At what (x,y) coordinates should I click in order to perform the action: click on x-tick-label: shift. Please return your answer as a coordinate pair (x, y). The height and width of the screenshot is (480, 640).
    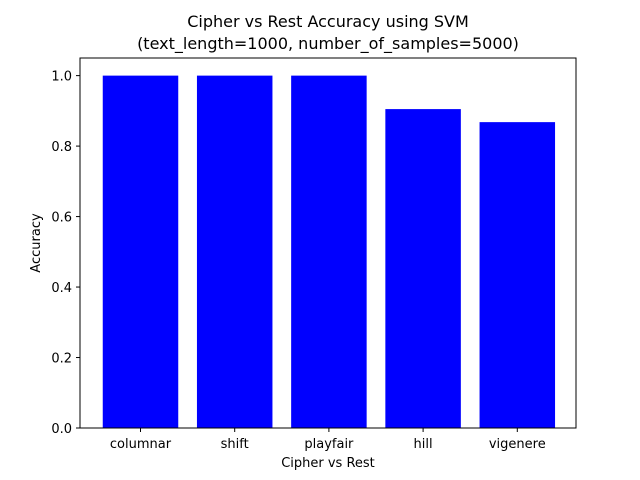
    Looking at the image, I should click on (235, 444).